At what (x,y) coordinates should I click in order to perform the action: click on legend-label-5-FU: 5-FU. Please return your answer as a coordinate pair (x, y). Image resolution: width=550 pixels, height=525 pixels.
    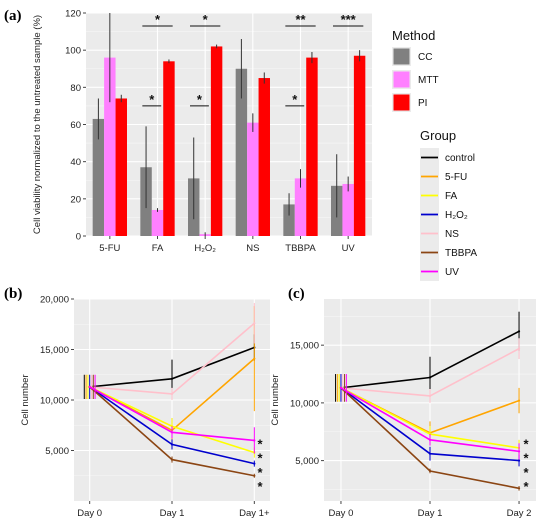
    Looking at the image, I should click on (456, 177).